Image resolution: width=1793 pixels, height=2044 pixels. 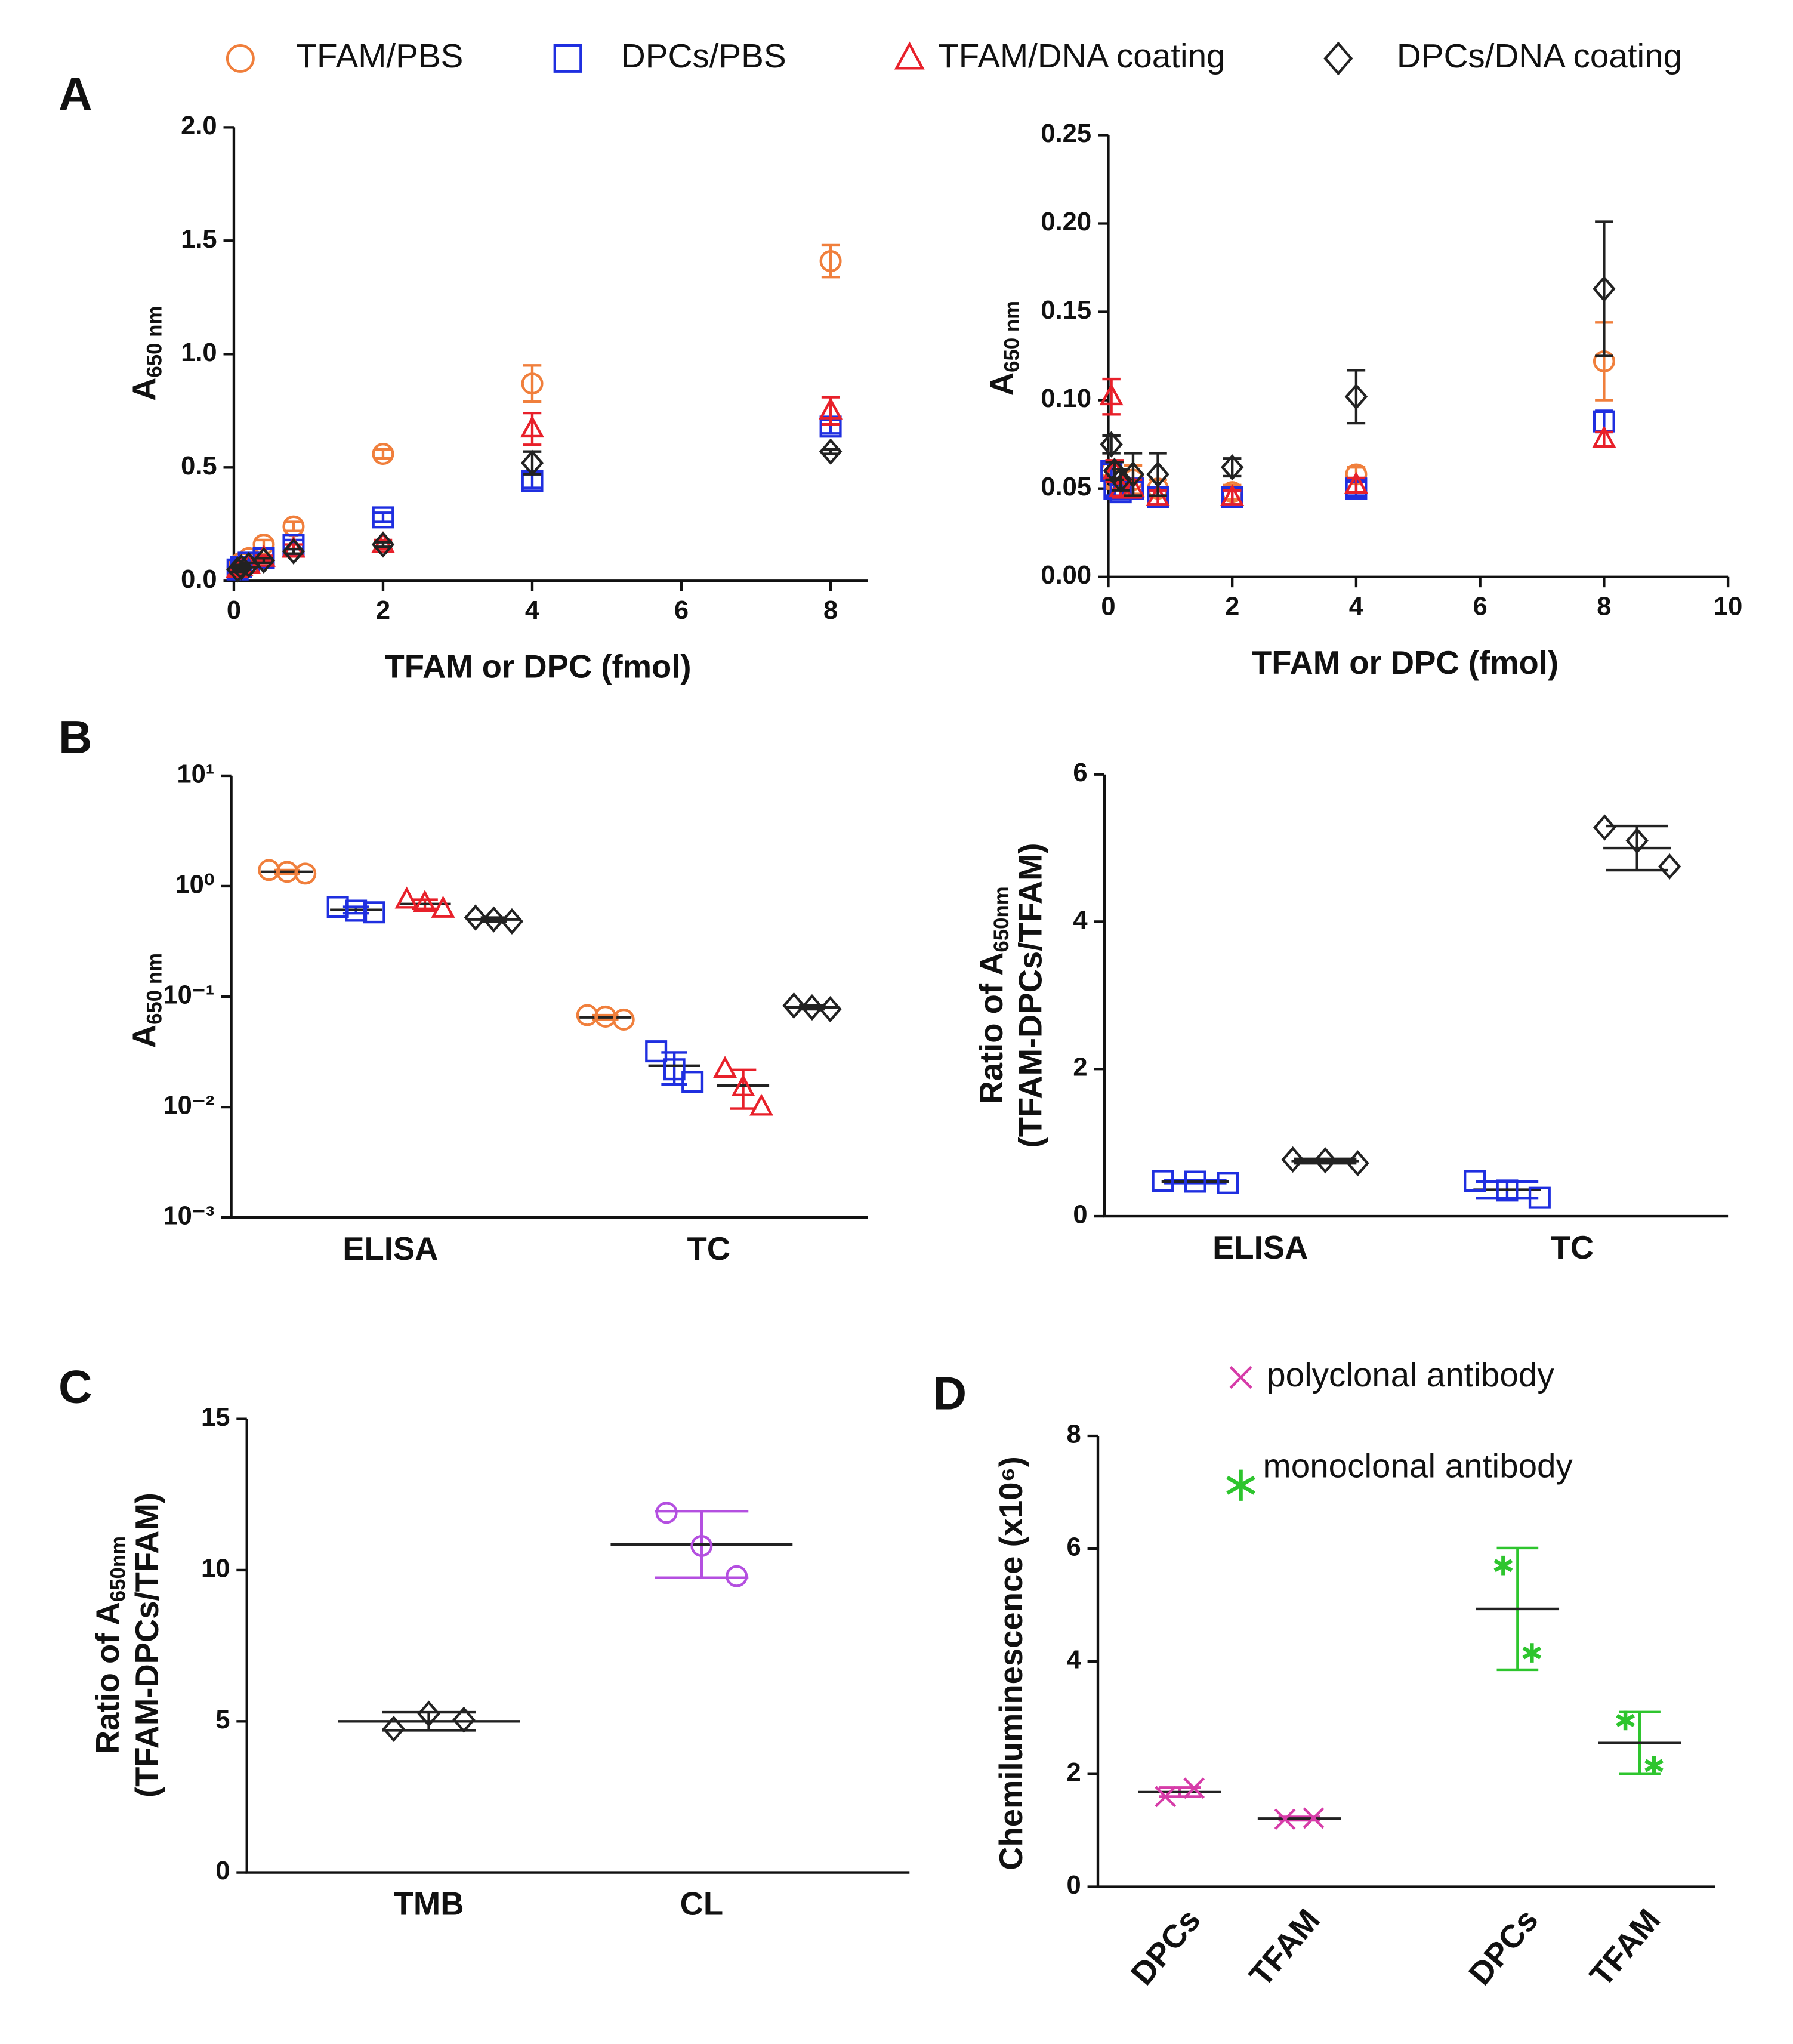 I want to click on x-tick-label: 2, so click(x=383, y=610).